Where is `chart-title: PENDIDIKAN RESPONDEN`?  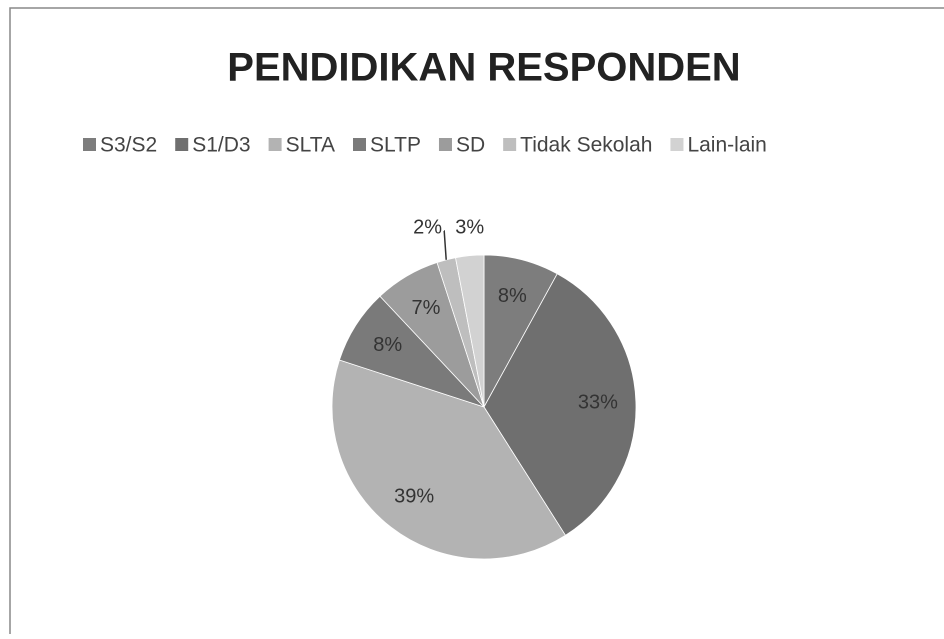 chart-title: PENDIDIKAN RESPONDEN is located at coordinates (483, 68).